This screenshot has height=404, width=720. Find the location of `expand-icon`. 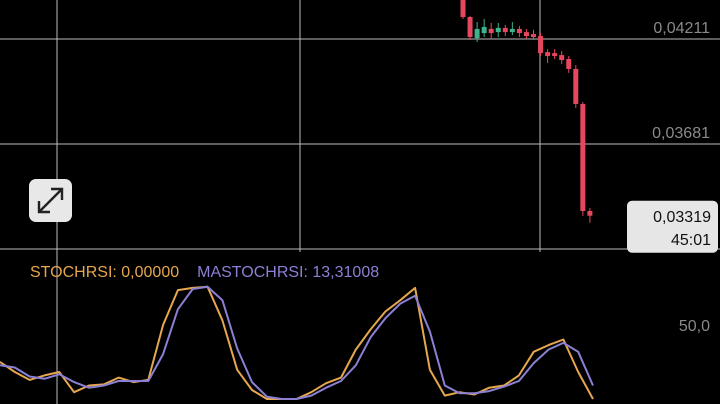

expand-icon is located at coordinates (50, 200).